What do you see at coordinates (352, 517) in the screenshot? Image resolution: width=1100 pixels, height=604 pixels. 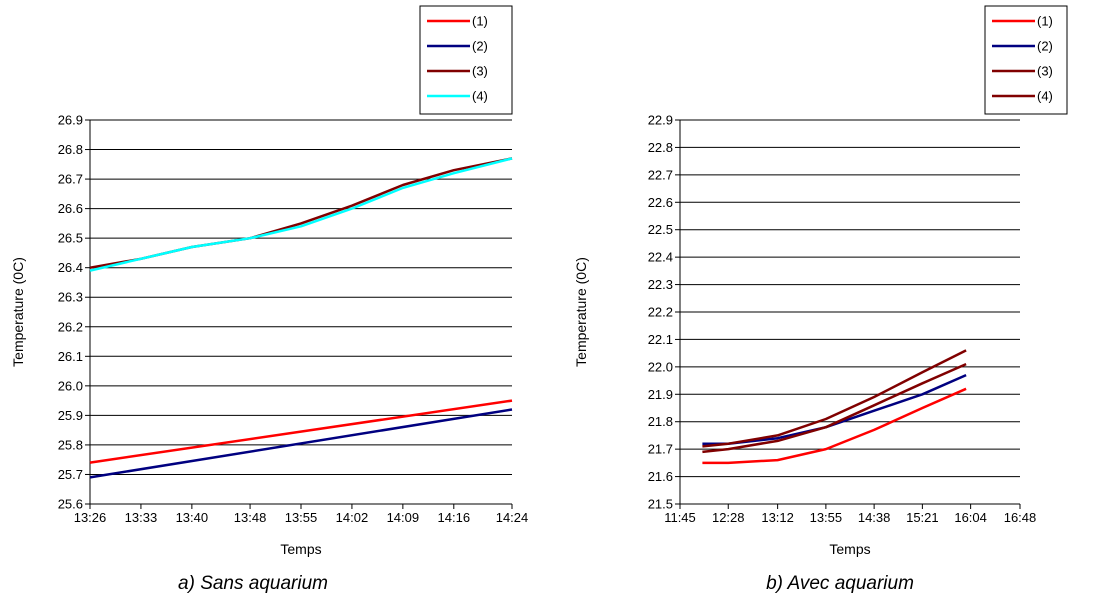 I see `x-tick-label: 14:02` at bounding box center [352, 517].